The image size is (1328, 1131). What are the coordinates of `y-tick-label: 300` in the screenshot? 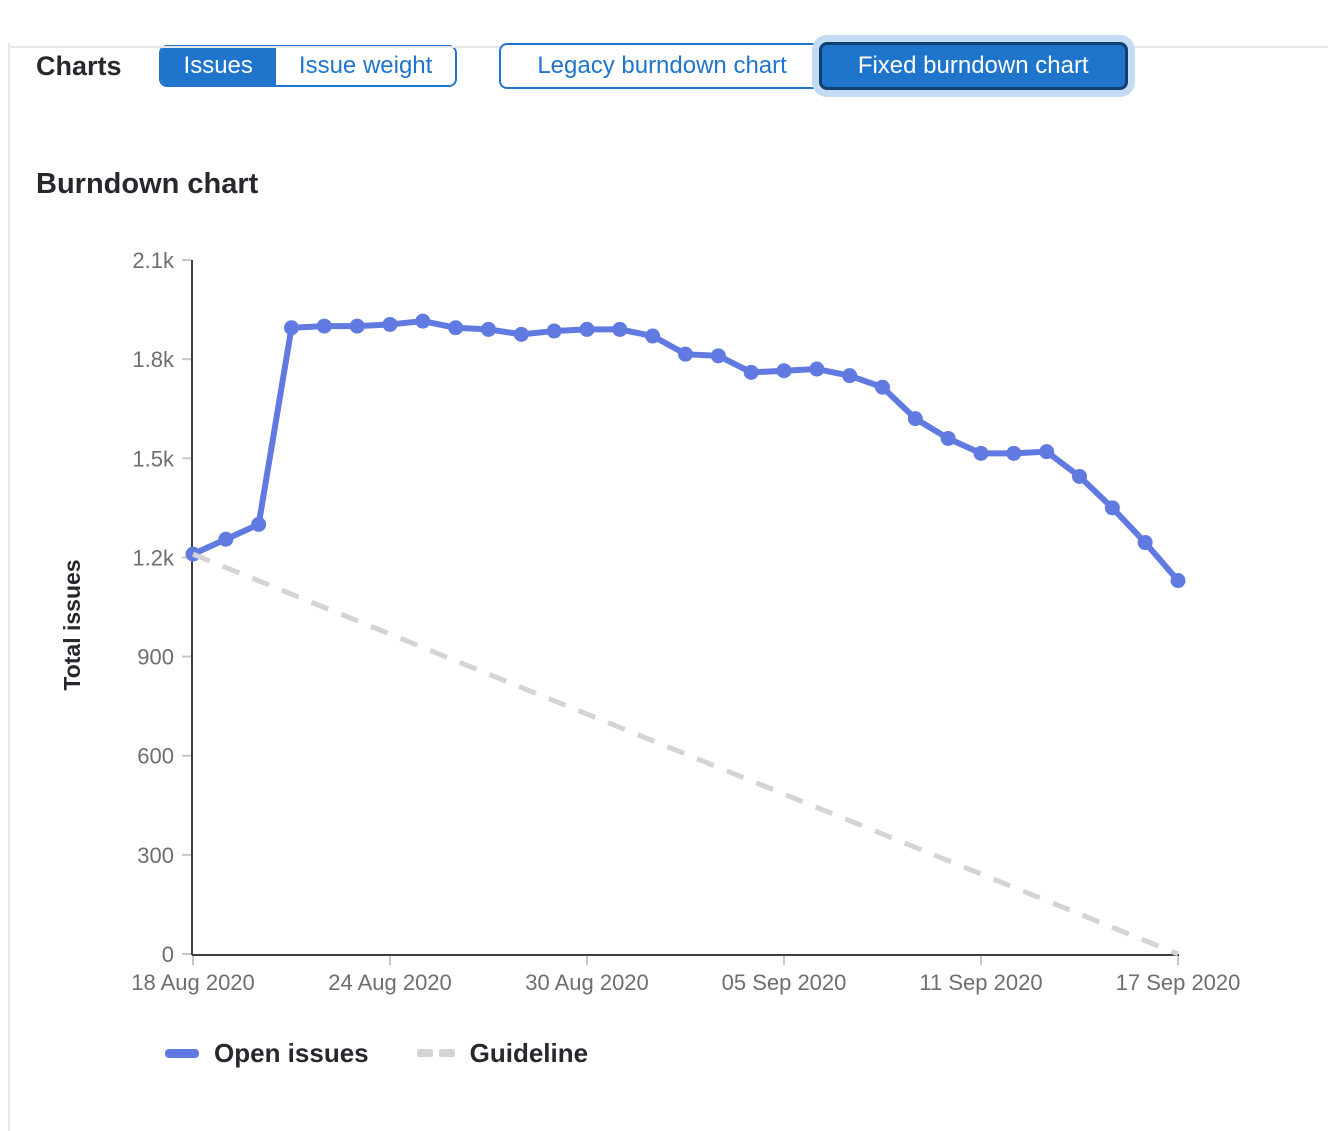 It's located at (155, 855).